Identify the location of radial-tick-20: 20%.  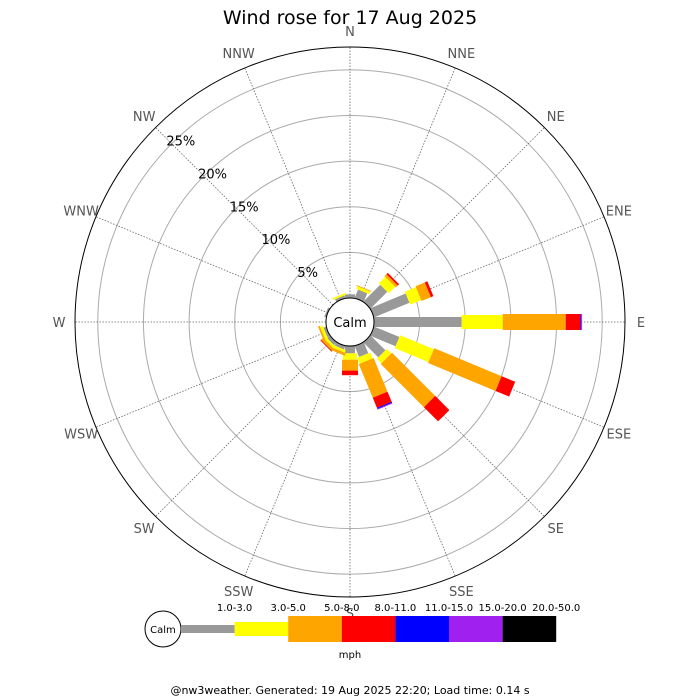
(212, 174).